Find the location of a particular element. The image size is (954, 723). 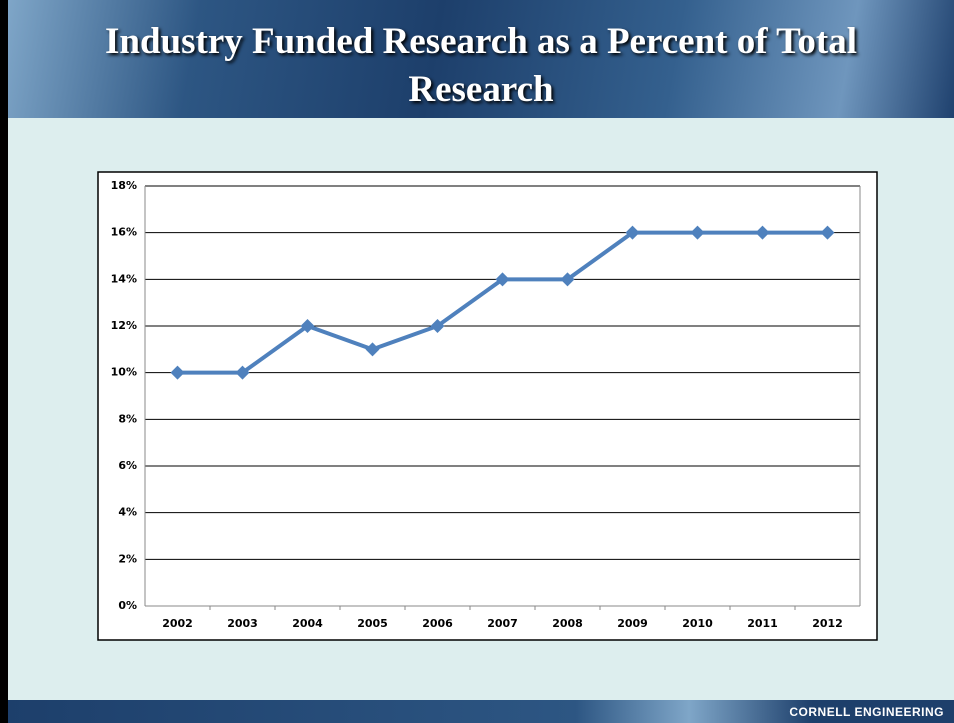

footer-brand: CORNELL ENGINEERING is located at coordinates (866, 712).